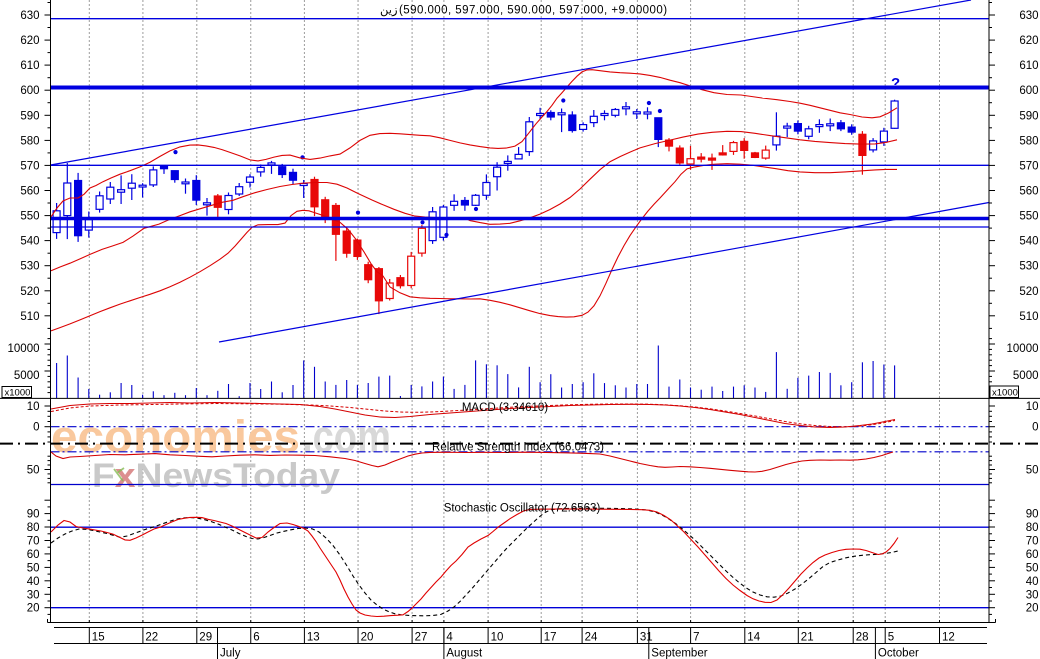  What do you see at coordinates (98, 638) in the screenshot?
I see `svg-text: 15` at bounding box center [98, 638].